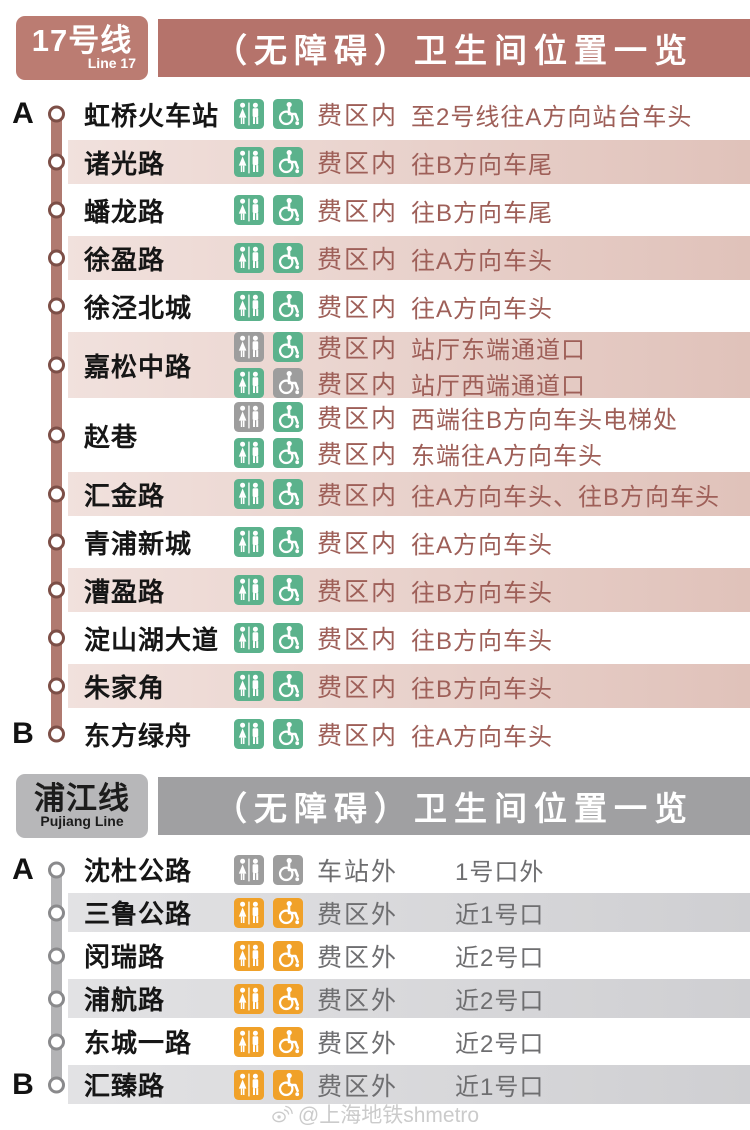 This screenshot has width=750, height=1130. What do you see at coordinates (358, 1043) in the screenshot?
I see `fare-zone-label: 费区外` at bounding box center [358, 1043].